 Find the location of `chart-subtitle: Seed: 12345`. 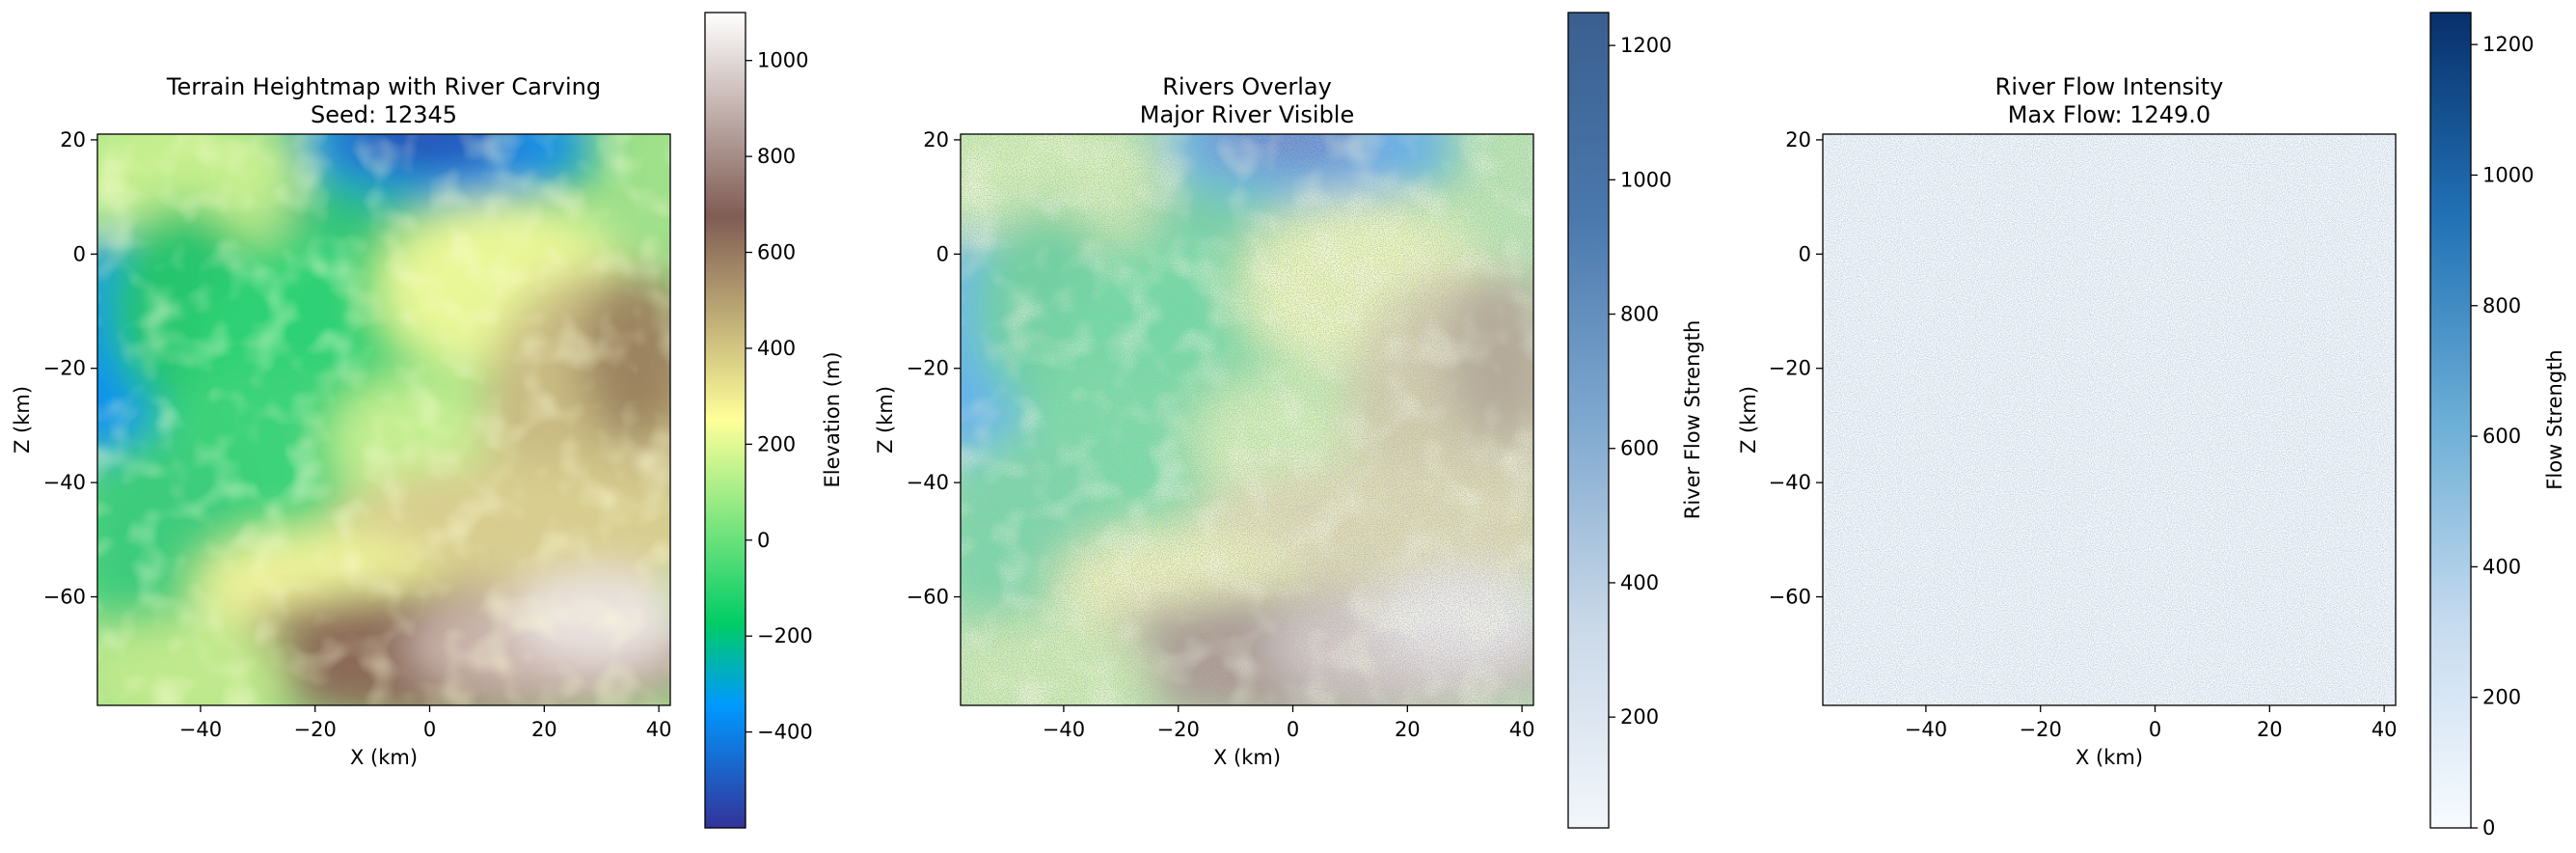

chart-subtitle: Seed: 12345 is located at coordinates (384, 114).